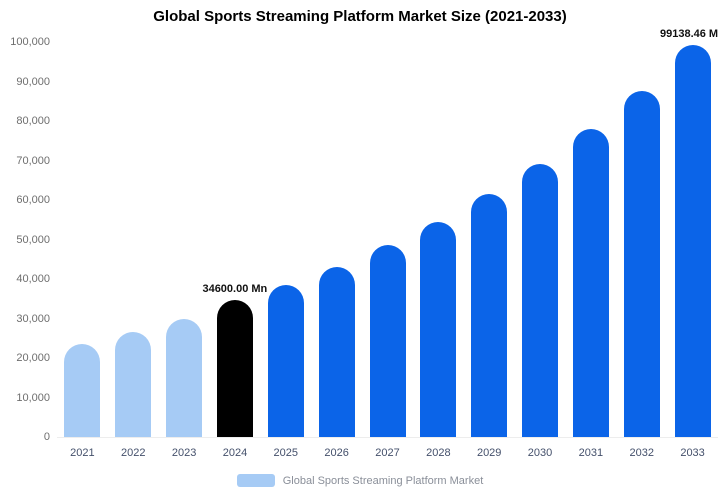 Image resolution: width=720 pixels, height=500 pixels. Describe the element at coordinates (383, 480) in the screenshot. I see `legend-label: Global Sports Streaming Platform Market` at that location.